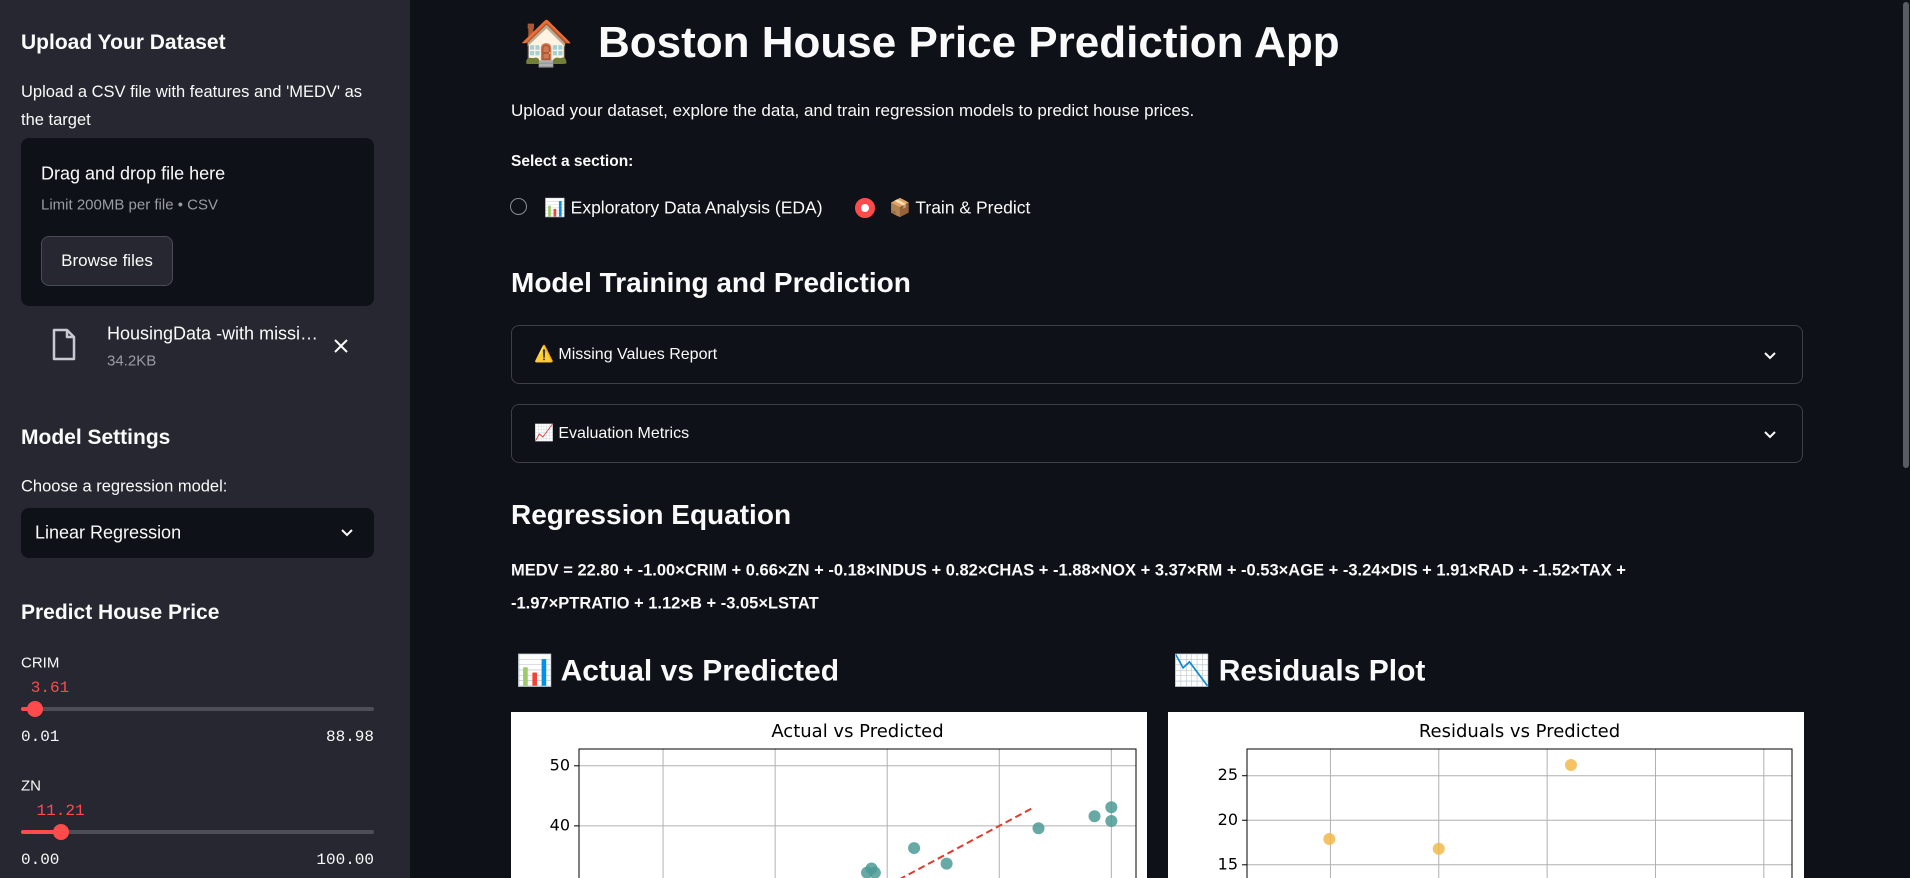 Image resolution: width=1910 pixels, height=878 pixels. What do you see at coordinates (857, 731) in the screenshot?
I see `chart-title: Actual vs Predicted` at bounding box center [857, 731].